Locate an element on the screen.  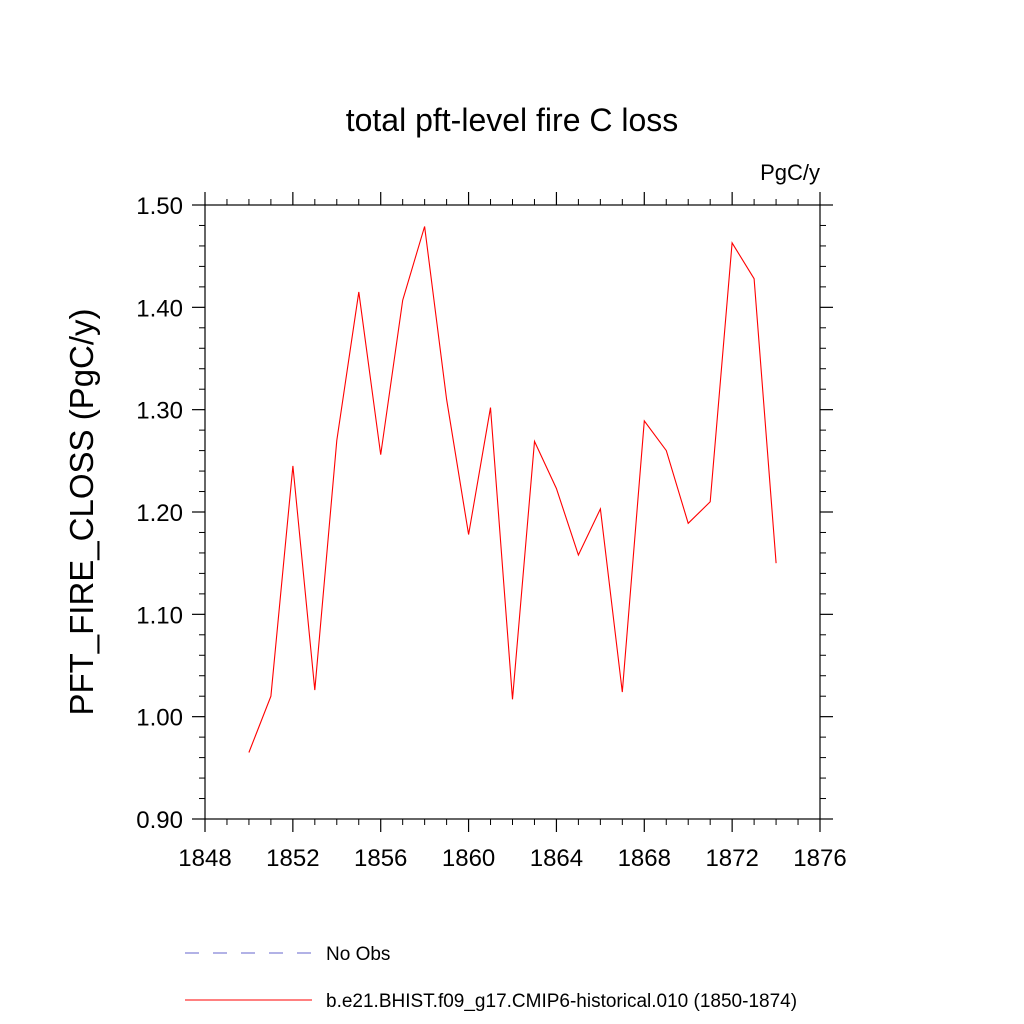
y-axis-label: PFT_FIRE_CLOSS (PgC/y) is located at coordinates (81, 511).